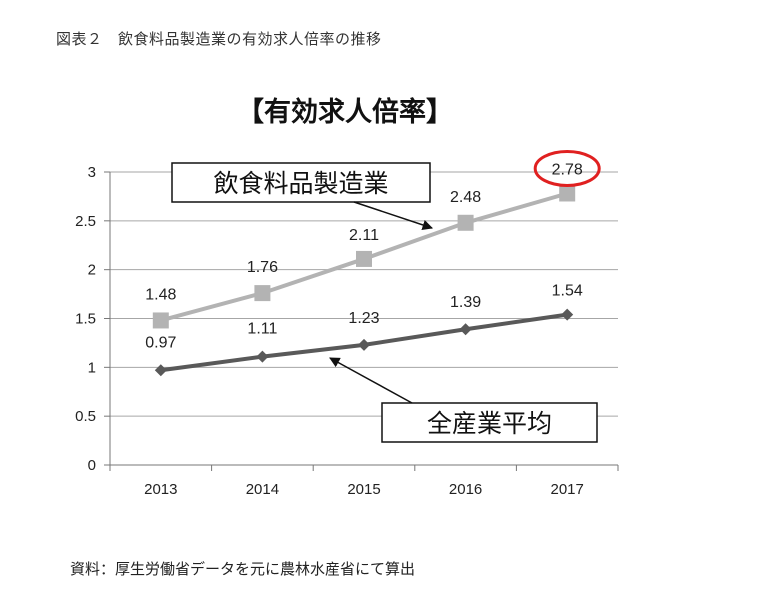  I want to click on data-label: 2.48, so click(465, 197).